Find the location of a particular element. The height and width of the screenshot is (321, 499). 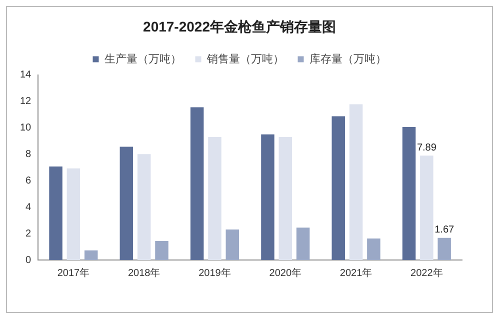

data-label: 1.67 is located at coordinates (444, 230).